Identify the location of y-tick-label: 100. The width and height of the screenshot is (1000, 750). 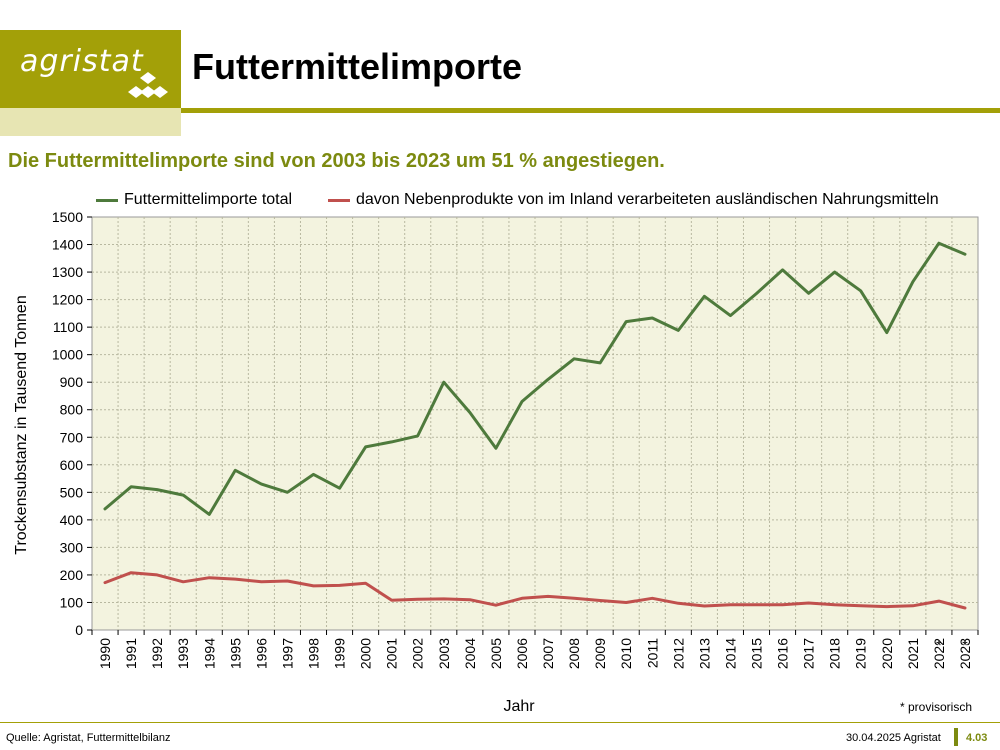
(72, 602).